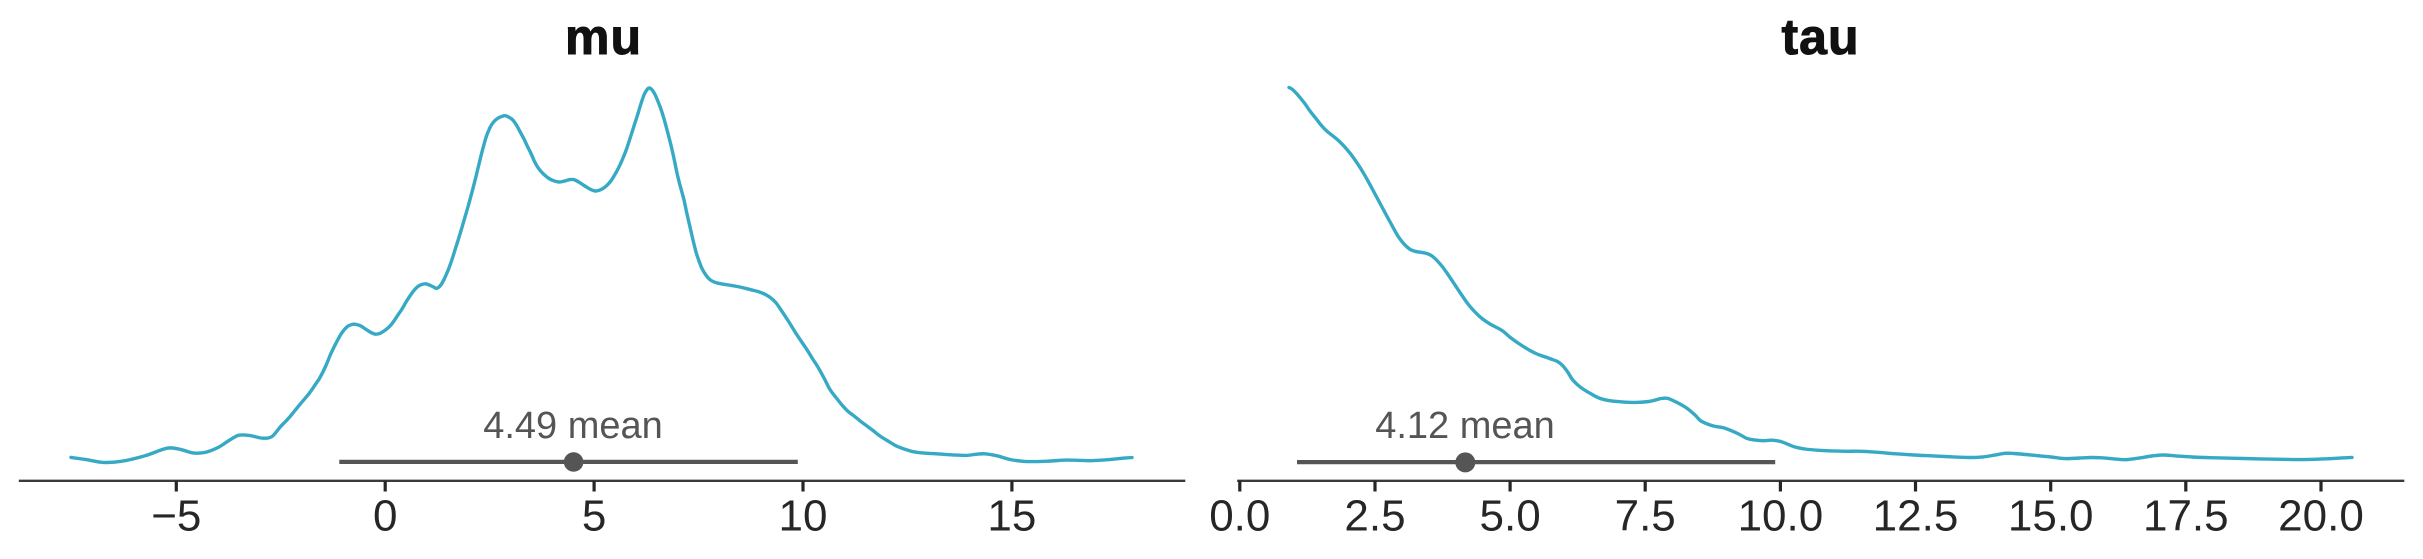 The height and width of the screenshot is (559, 2423). I want to click on svg-text: 12.5, so click(1916, 516).